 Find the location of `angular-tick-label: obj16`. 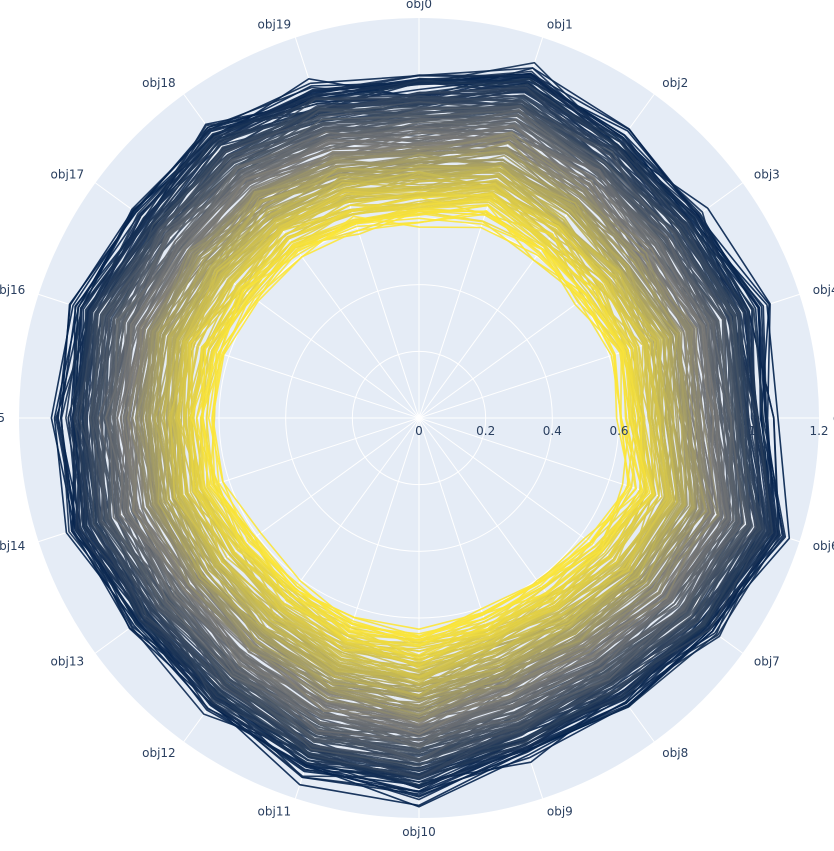

angular-tick-label: obj16 is located at coordinates (12, 290).